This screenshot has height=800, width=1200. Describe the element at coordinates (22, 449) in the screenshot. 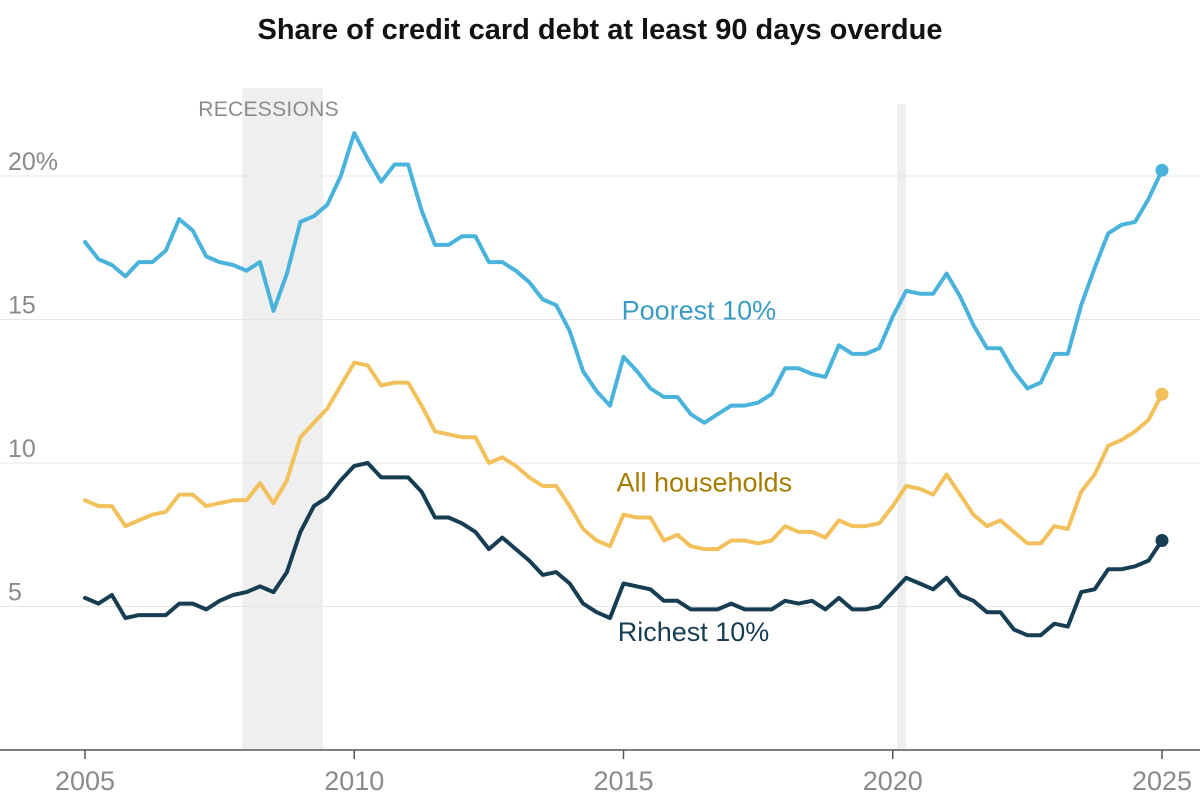

I see `y-tick-label: 10` at that location.